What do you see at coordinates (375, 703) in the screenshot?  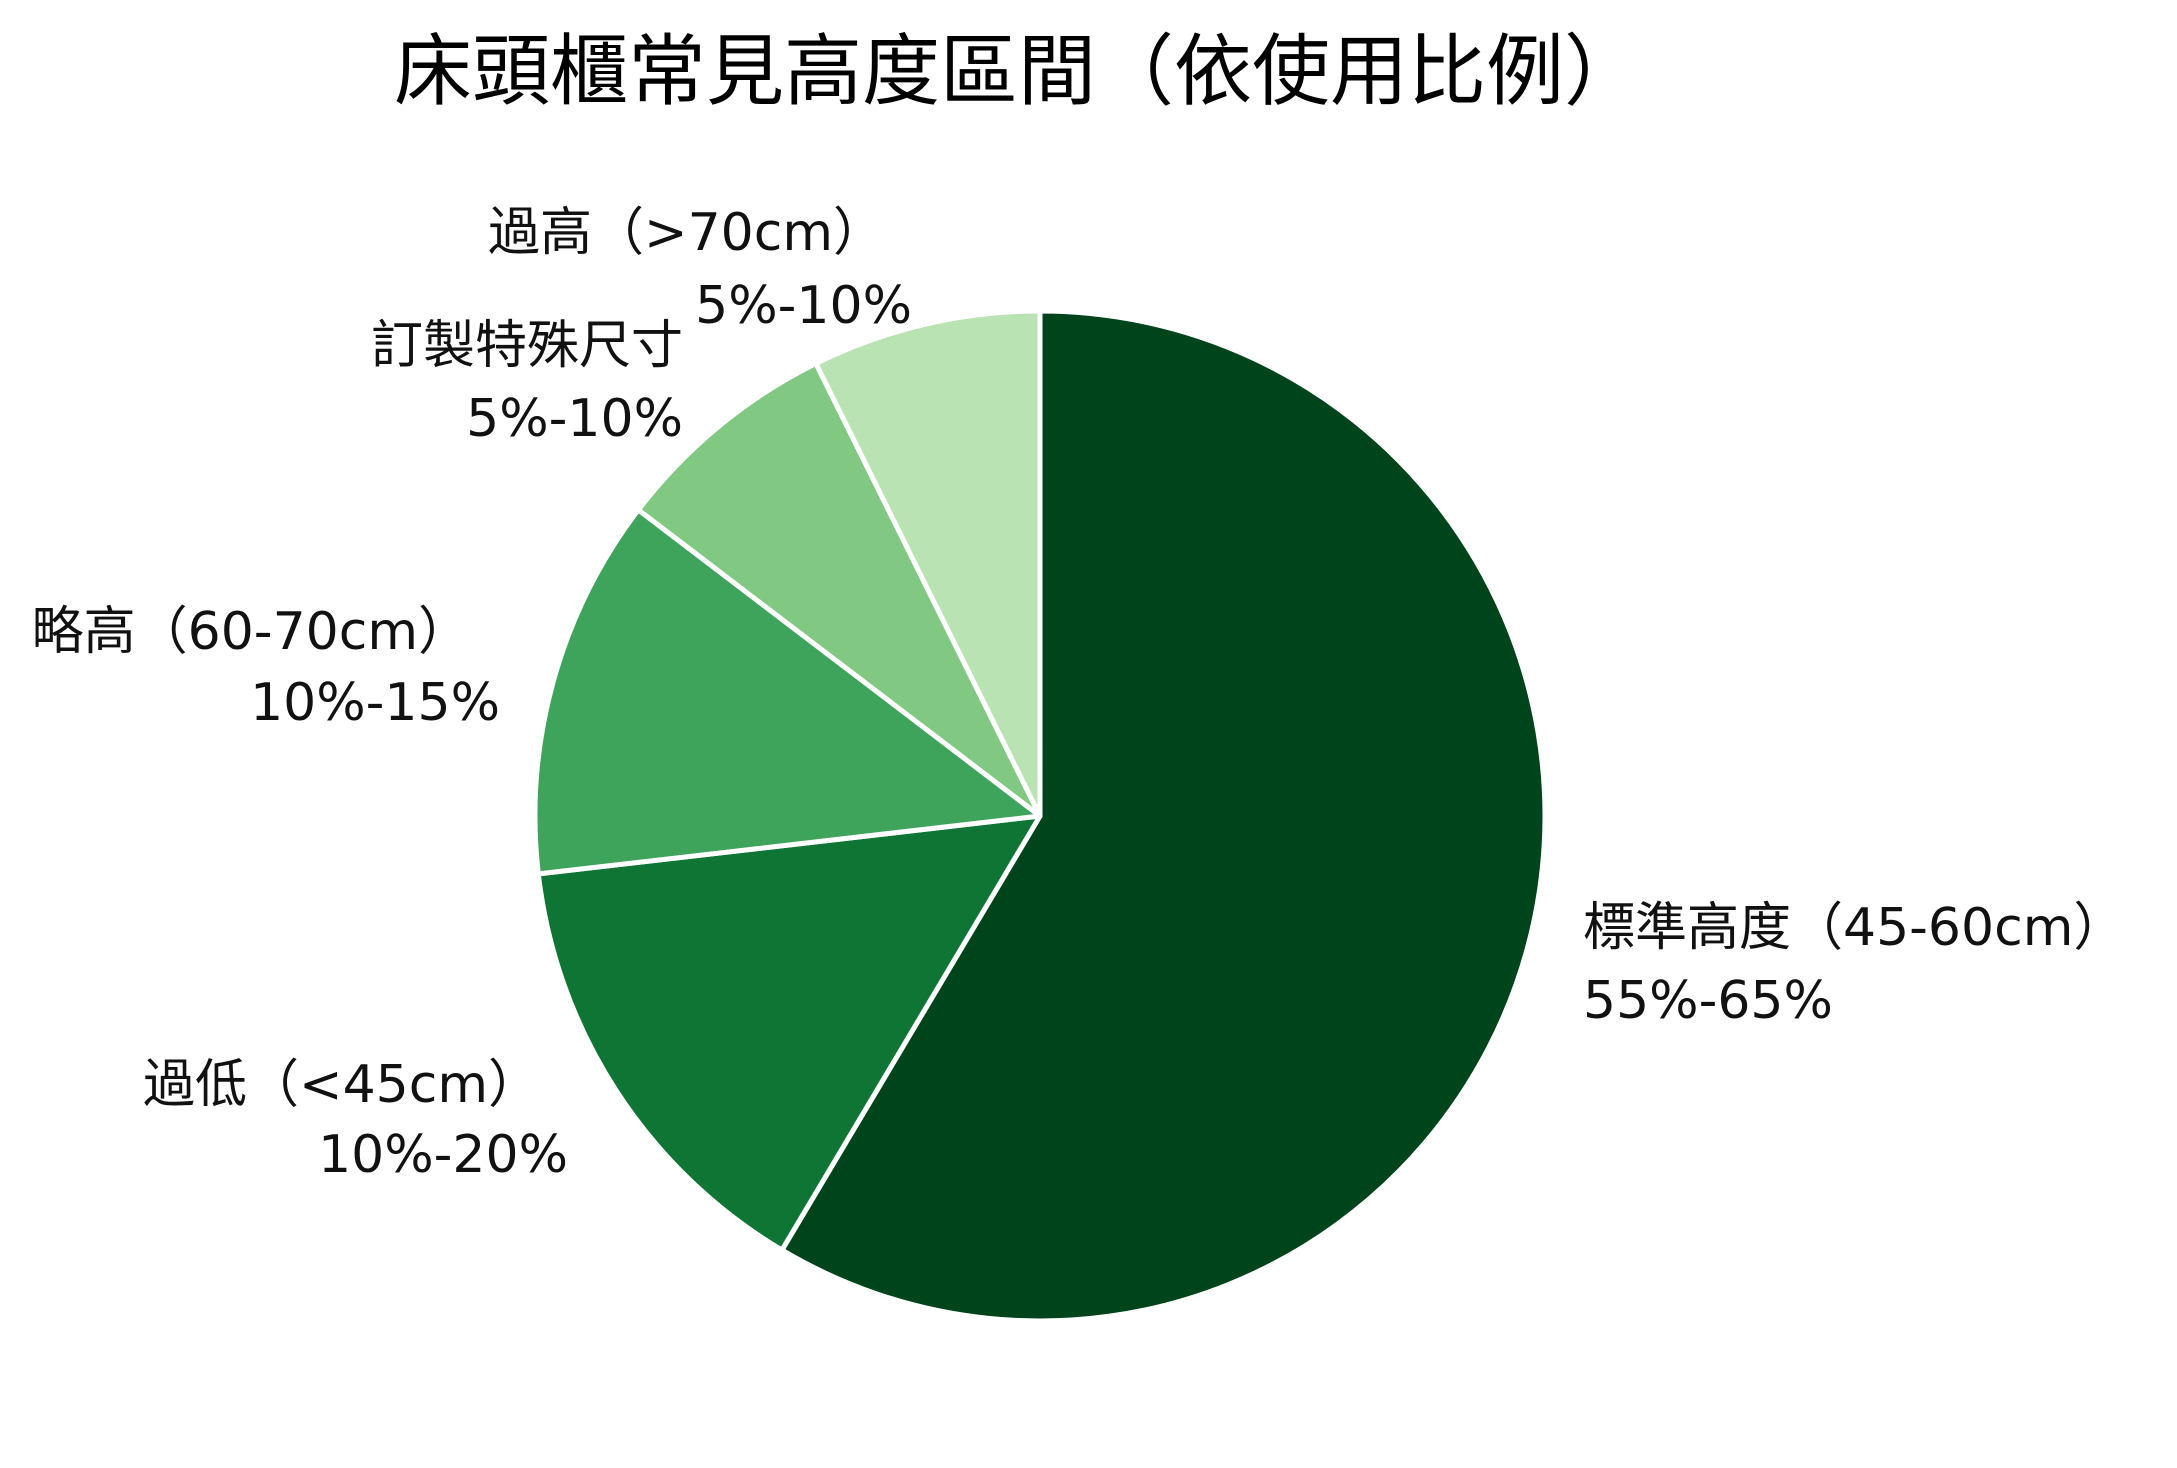 I see `slice-range-text: 10%-15%` at bounding box center [375, 703].